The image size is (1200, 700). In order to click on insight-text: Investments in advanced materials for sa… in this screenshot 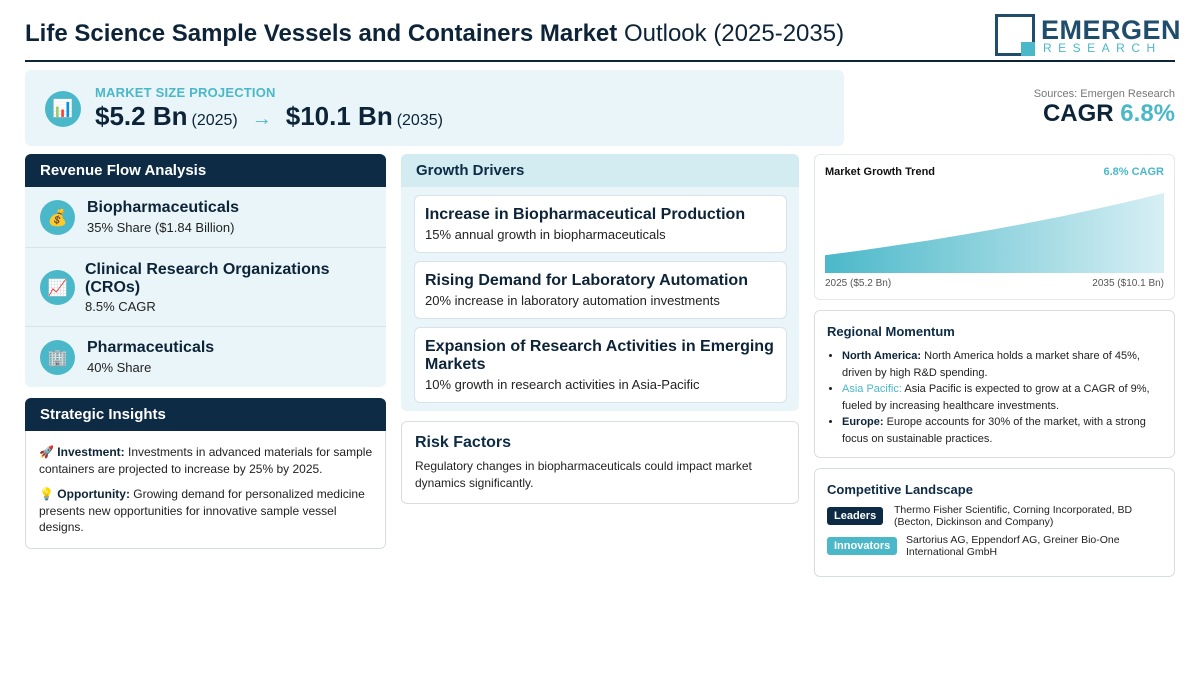, I will do `click(206, 460)`.